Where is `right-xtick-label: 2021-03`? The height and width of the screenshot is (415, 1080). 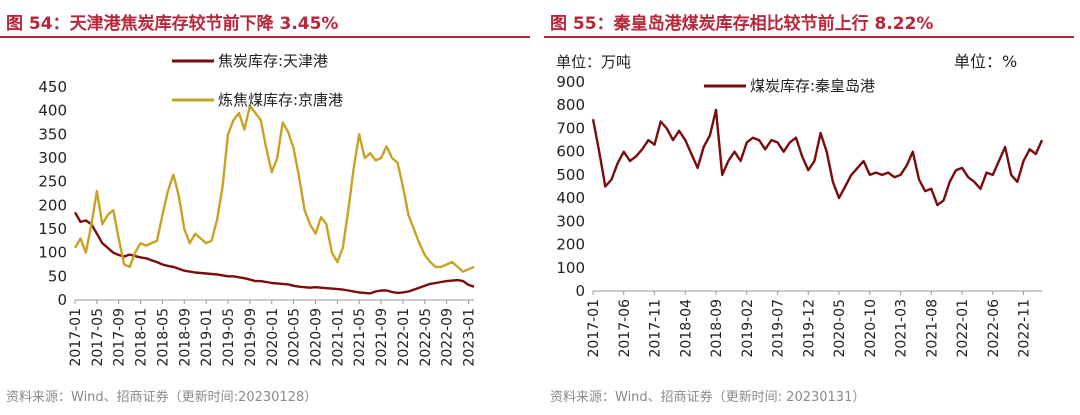 right-xtick-label: 2021-03 is located at coordinates (902, 328).